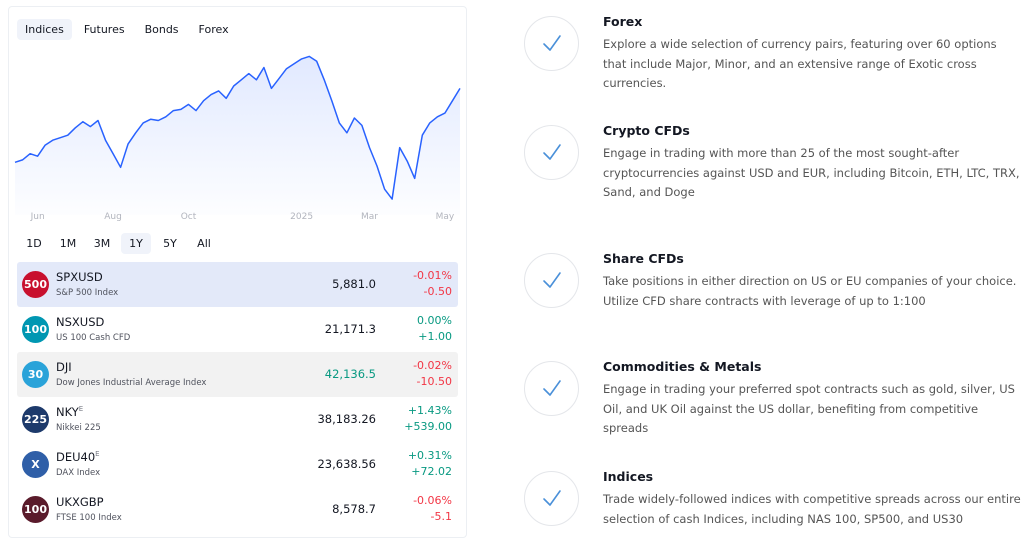  Describe the element at coordinates (237, 464) in the screenshot. I see `quote-row: X DEU40E DAX Index 23,638.56 +0.31% +72.02` at that location.